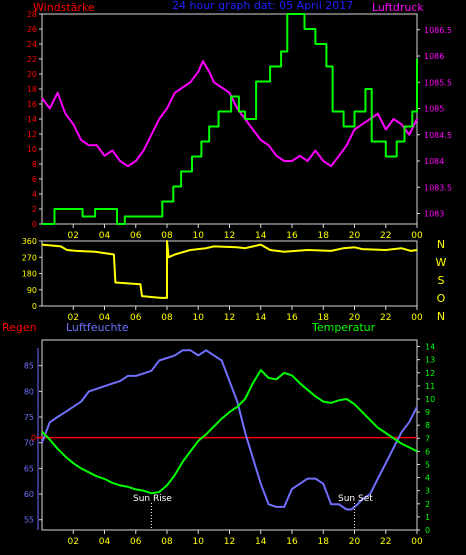  What do you see at coordinates (32, 134) in the screenshot?
I see `y-tick-label: 12` at bounding box center [32, 134].